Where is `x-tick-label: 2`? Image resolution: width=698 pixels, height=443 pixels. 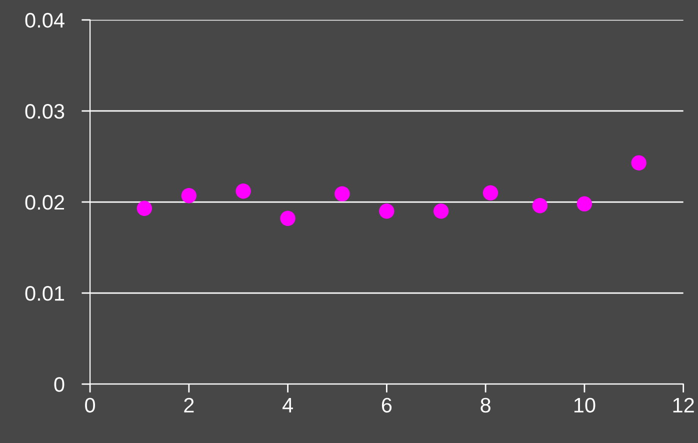
x-tick-label: 2 is located at coordinates (189, 405).